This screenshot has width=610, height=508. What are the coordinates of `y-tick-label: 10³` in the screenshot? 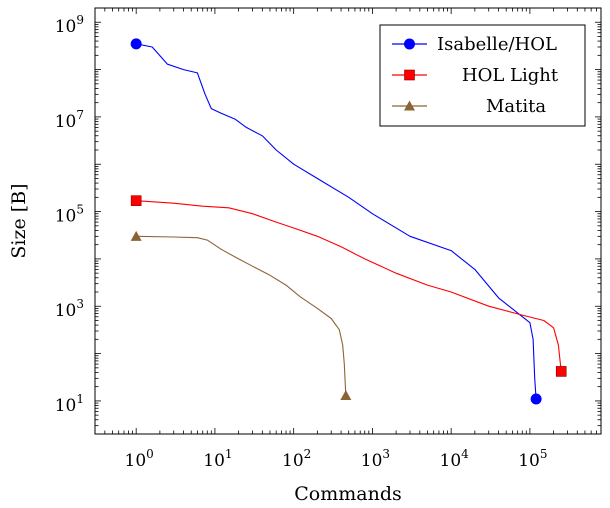 It's located at (69, 309).